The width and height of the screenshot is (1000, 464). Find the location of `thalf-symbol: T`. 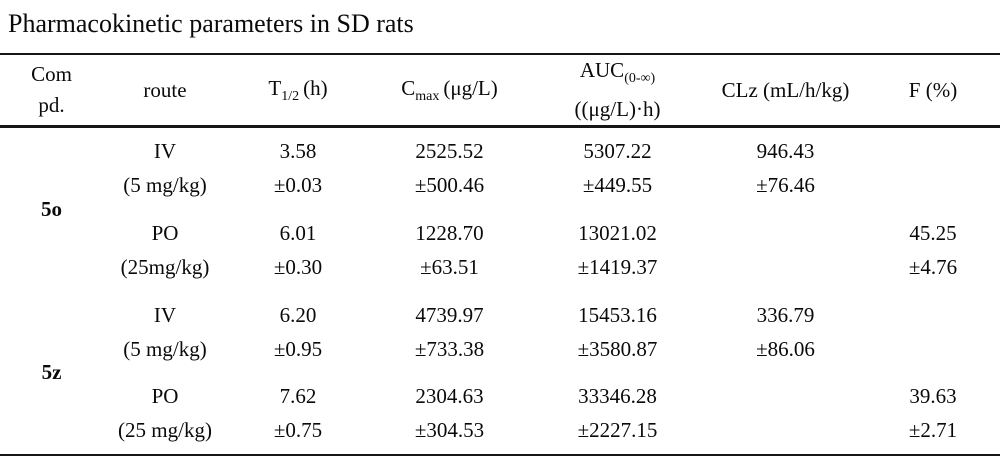

thalf-symbol: T is located at coordinates (275, 87).